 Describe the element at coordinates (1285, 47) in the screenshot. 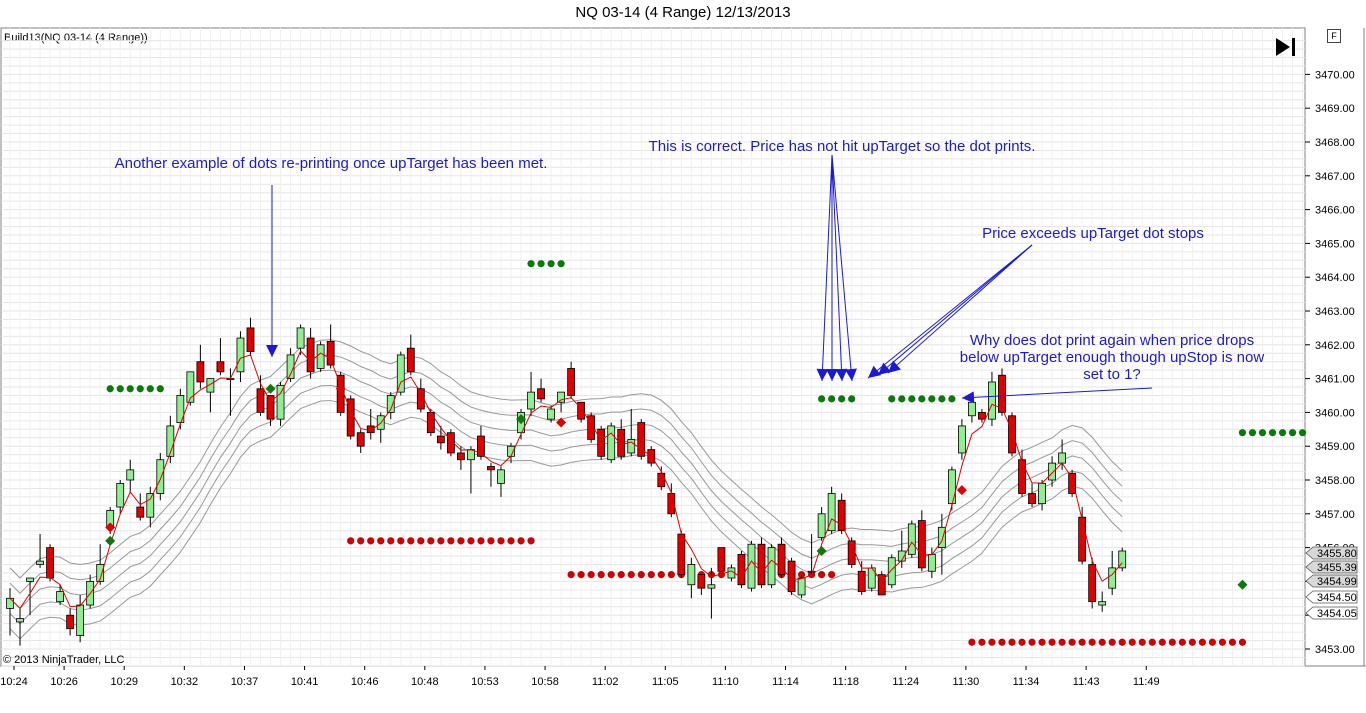

I see `scroll-to-end-button` at that location.